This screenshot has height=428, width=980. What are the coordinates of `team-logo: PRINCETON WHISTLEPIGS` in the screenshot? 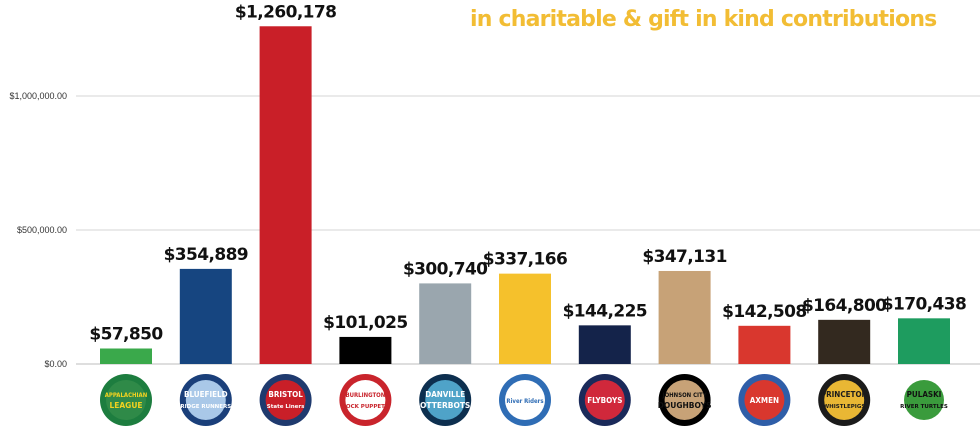 It's located at (844, 400).